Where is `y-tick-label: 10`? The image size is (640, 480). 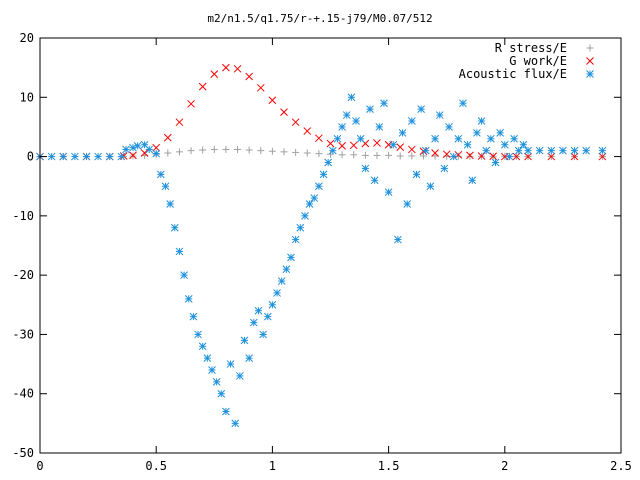 y-tick-label: 10 is located at coordinates (27, 97).